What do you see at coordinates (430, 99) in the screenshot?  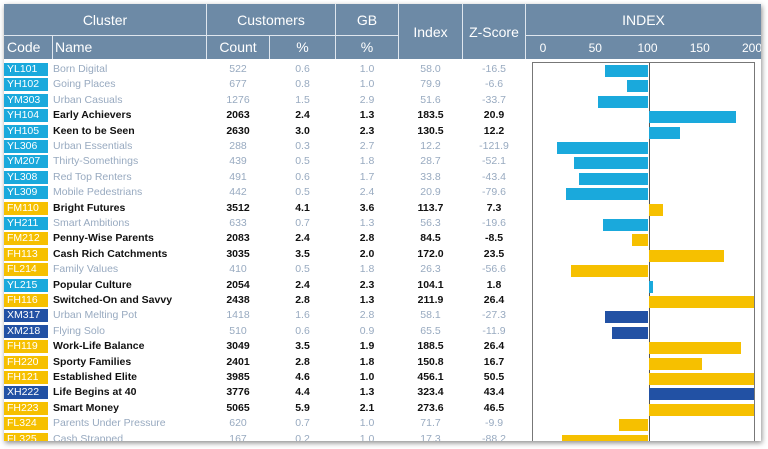 I see `index-cell: 51.6` at bounding box center [430, 99].